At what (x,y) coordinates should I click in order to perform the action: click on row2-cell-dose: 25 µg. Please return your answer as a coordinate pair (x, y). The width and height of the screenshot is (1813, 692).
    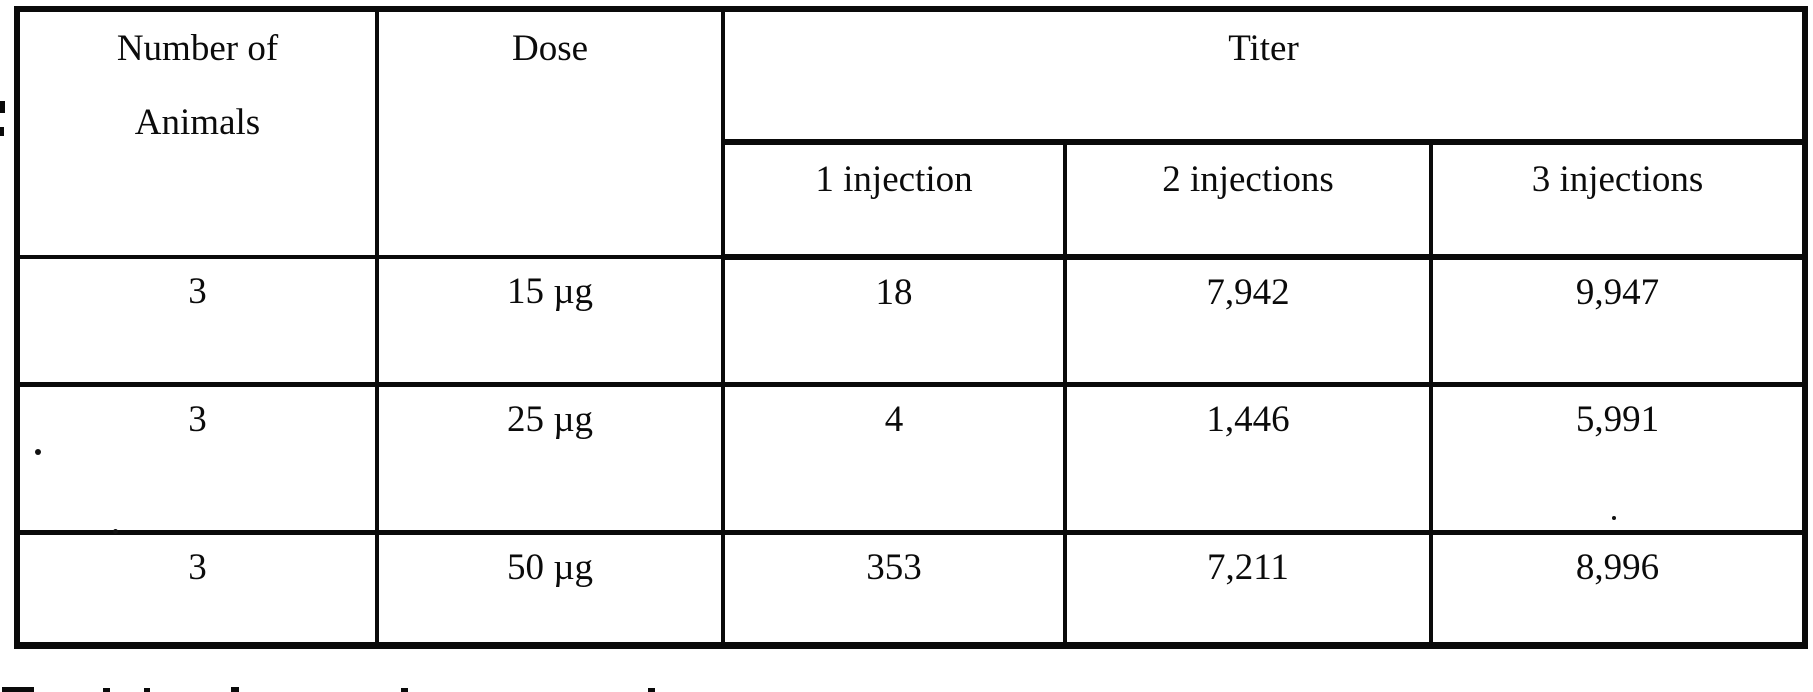
    Looking at the image, I should click on (550, 458).